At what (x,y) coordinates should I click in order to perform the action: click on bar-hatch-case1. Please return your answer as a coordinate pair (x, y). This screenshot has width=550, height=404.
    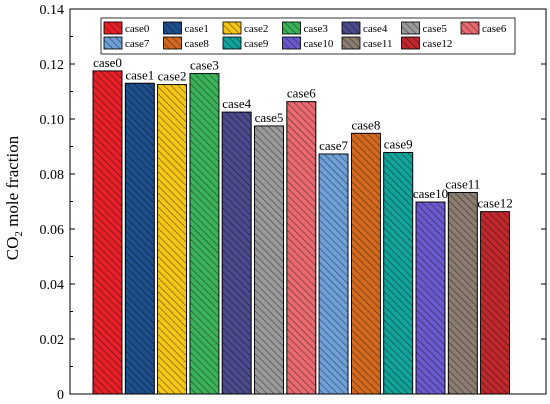
    Looking at the image, I should click on (139, 238).